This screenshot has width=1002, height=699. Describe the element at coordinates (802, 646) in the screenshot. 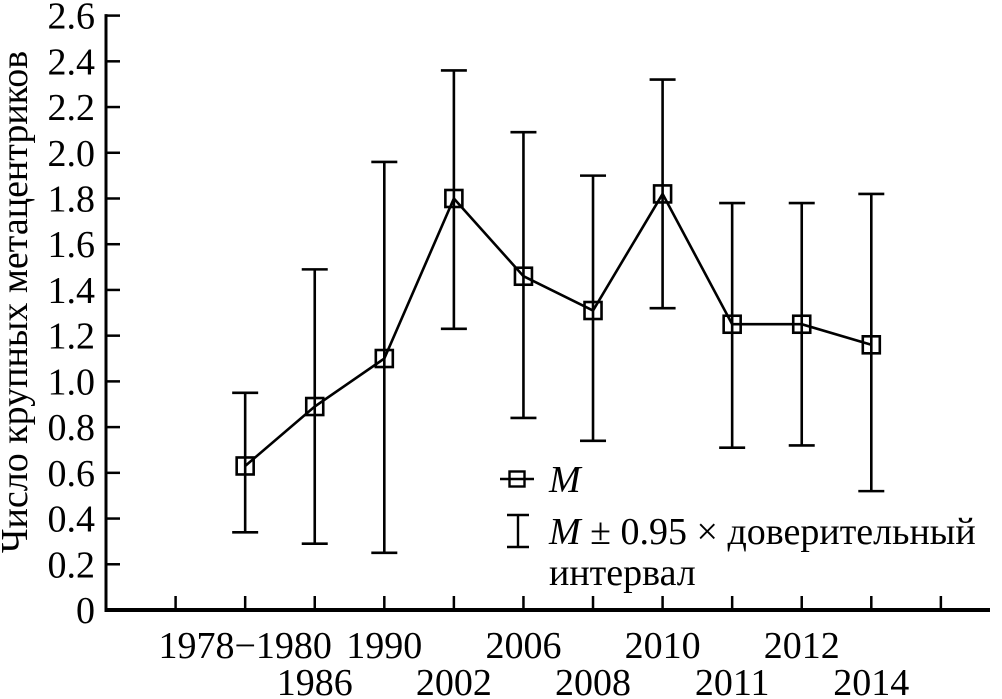

I see `x-tick-label: 2012` at that location.